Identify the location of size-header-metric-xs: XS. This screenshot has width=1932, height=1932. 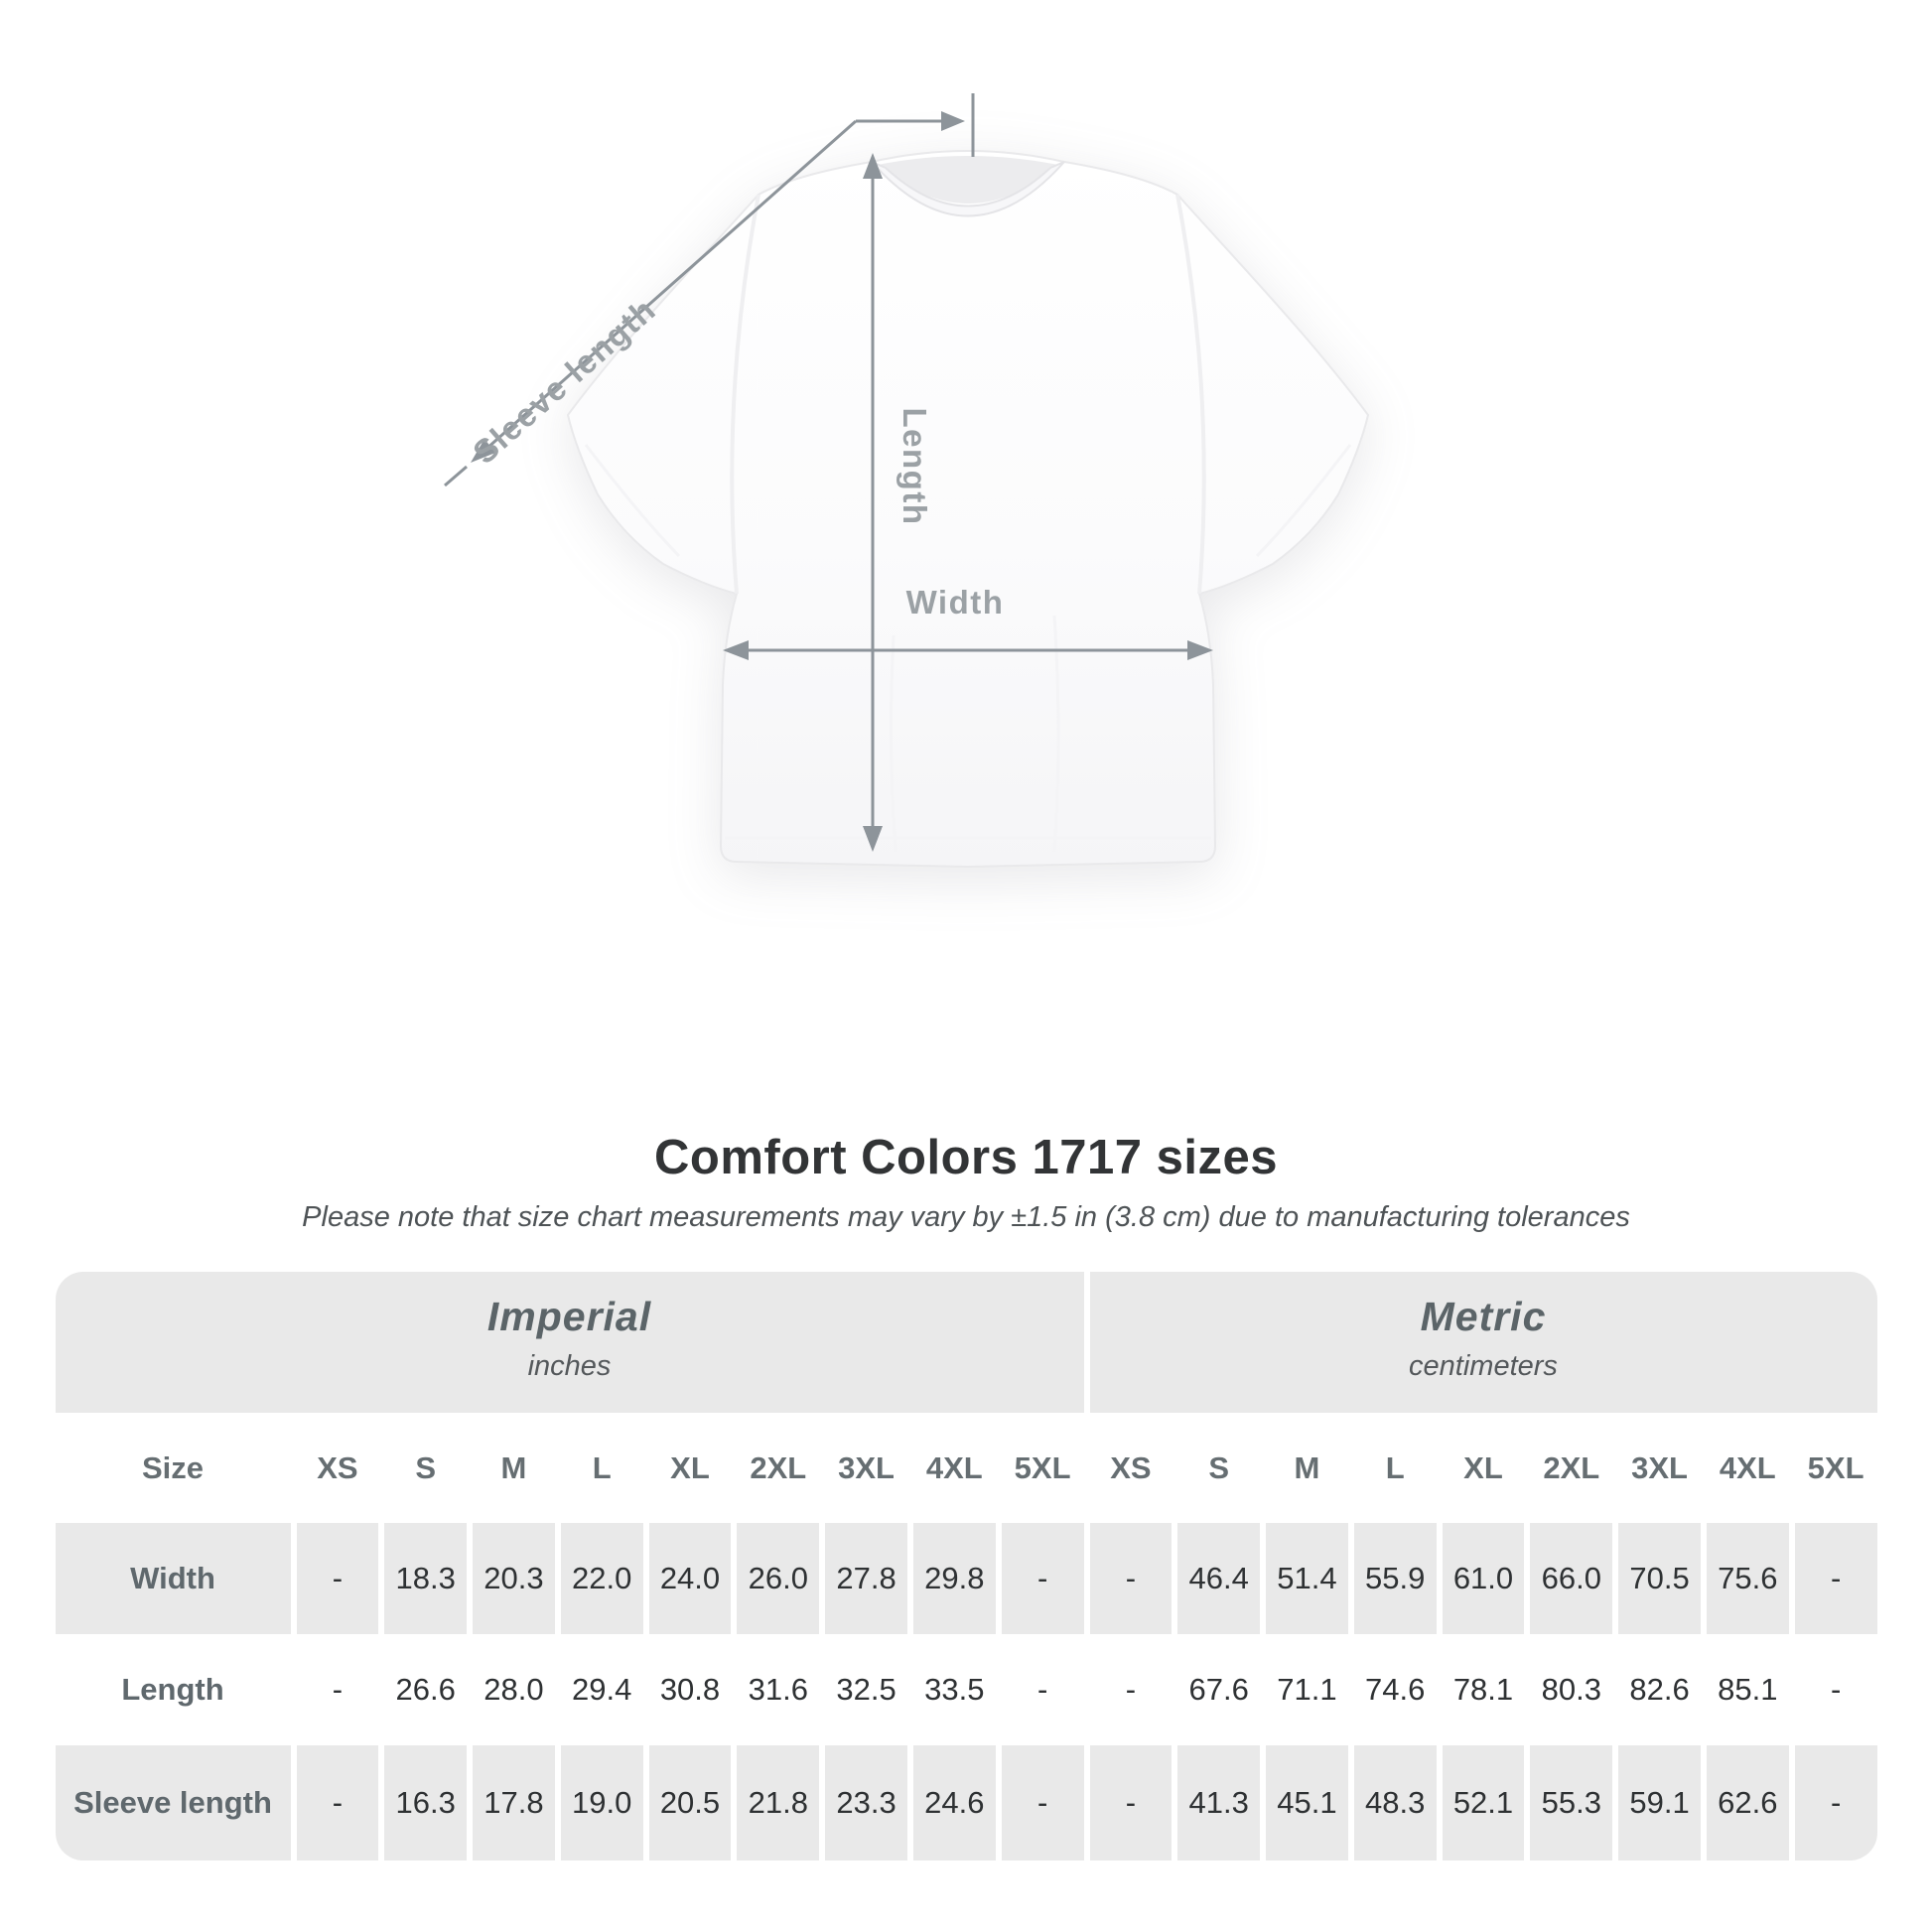
(1131, 1467).